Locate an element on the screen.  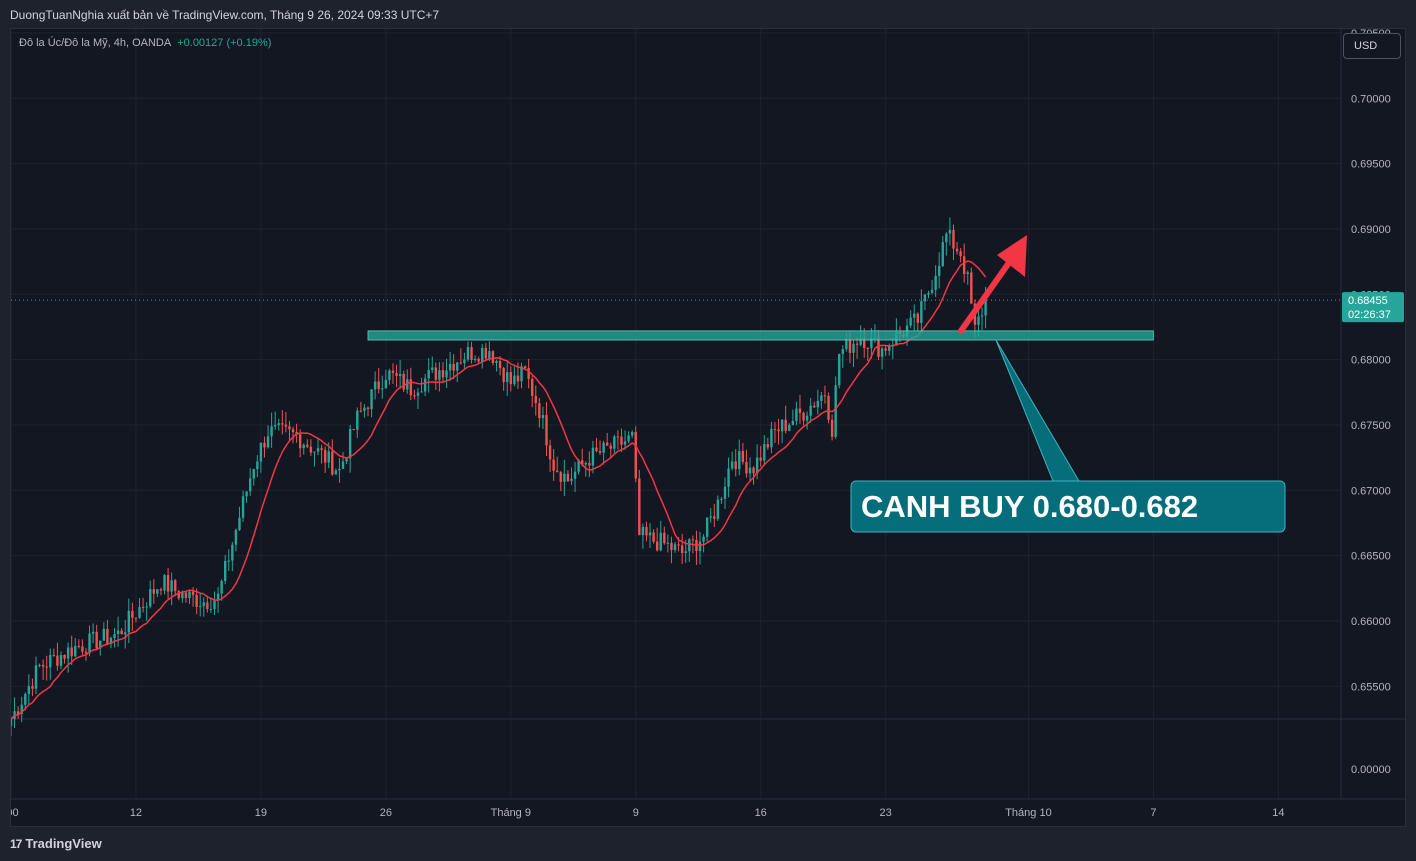
tradingview-logo-icon: 17 is located at coordinates (16, 843).